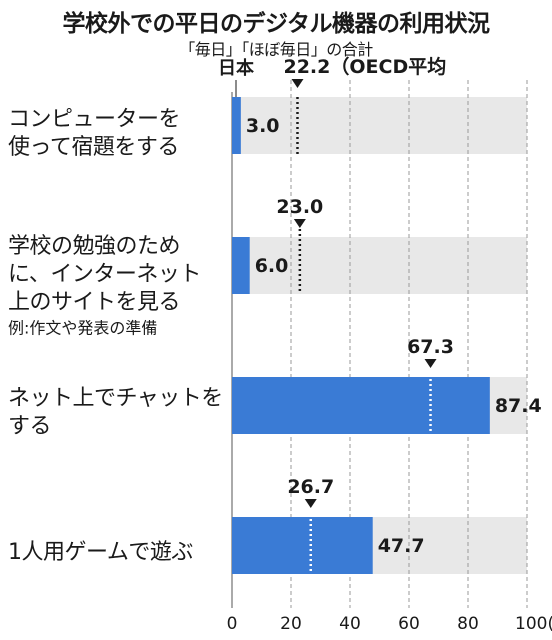 This screenshot has height=640, width=552. What do you see at coordinates (104, 274) in the screenshot?
I see `category-label-1-1: に、インターネット` at bounding box center [104, 274].